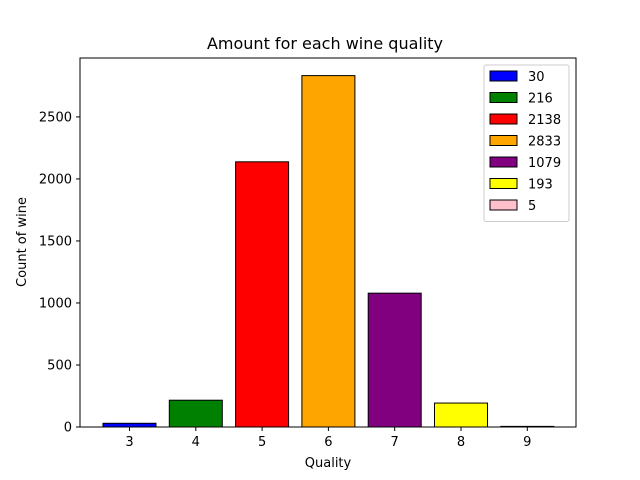  Describe the element at coordinates (540, 99) in the screenshot. I see `legend-label: 216` at that location.